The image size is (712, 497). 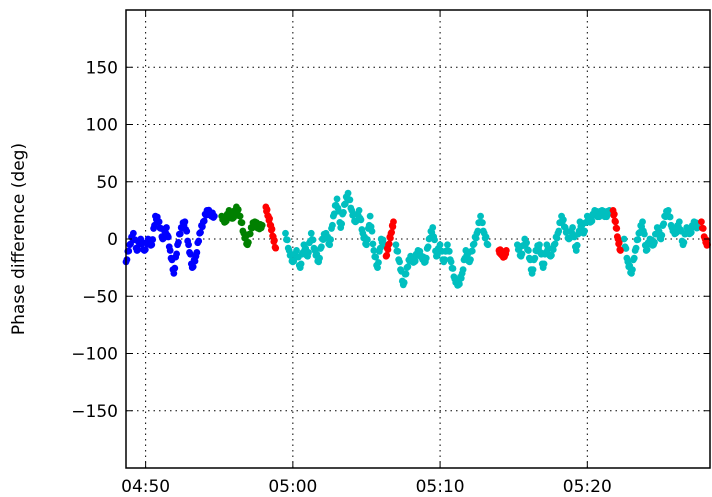 What do you see at coordinates (546, 233) in the screenshot?
I see `series-4-points` at bounding box center [546, 233].